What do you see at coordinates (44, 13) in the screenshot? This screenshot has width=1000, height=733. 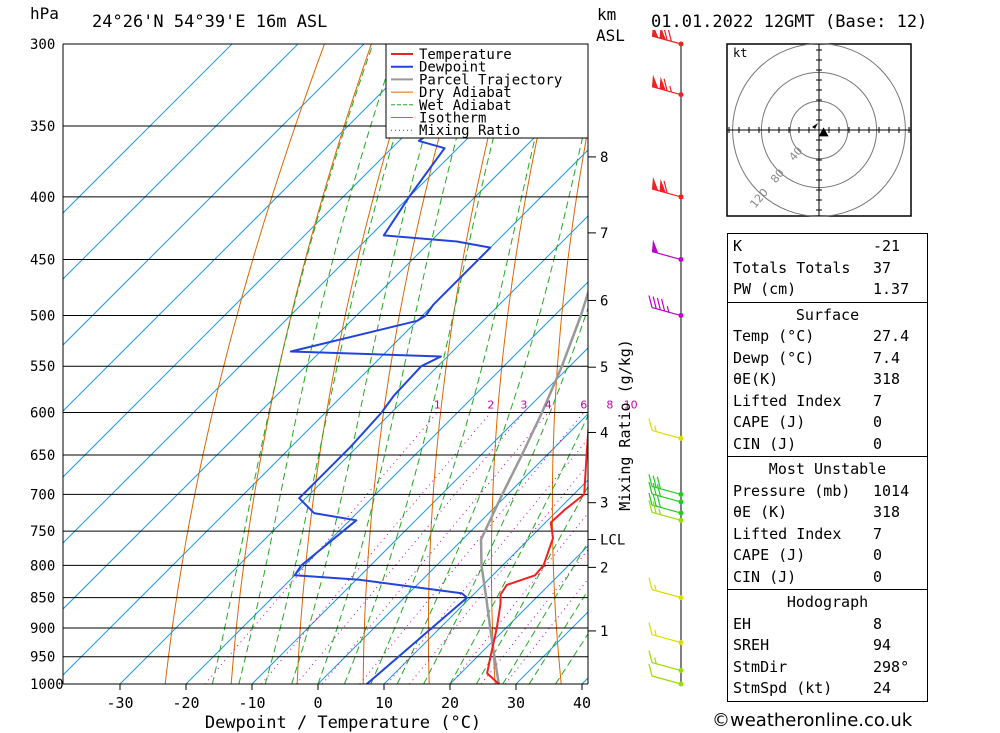 I see `pressure-unit-label: hPa` at bounding box center [44, 13].